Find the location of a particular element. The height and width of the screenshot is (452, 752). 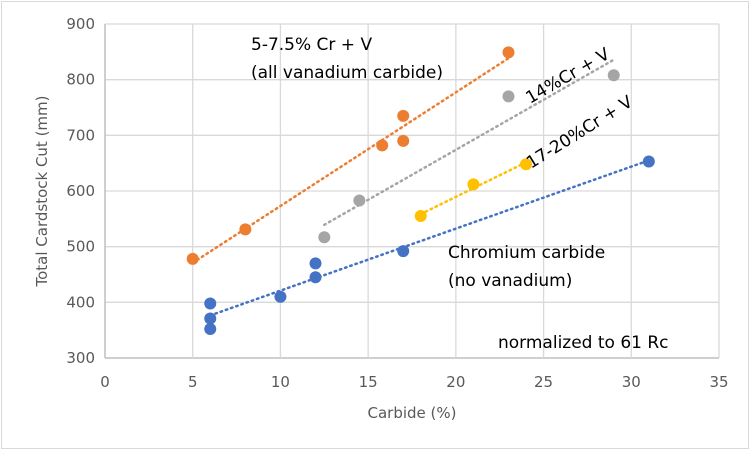

annotation-blue-line1: Chromium carbide is located at coordinates (526, 253).